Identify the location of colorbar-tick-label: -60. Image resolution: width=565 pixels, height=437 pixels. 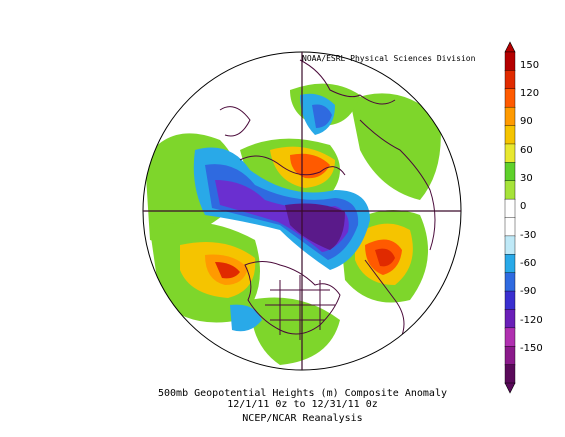
(528, 263).